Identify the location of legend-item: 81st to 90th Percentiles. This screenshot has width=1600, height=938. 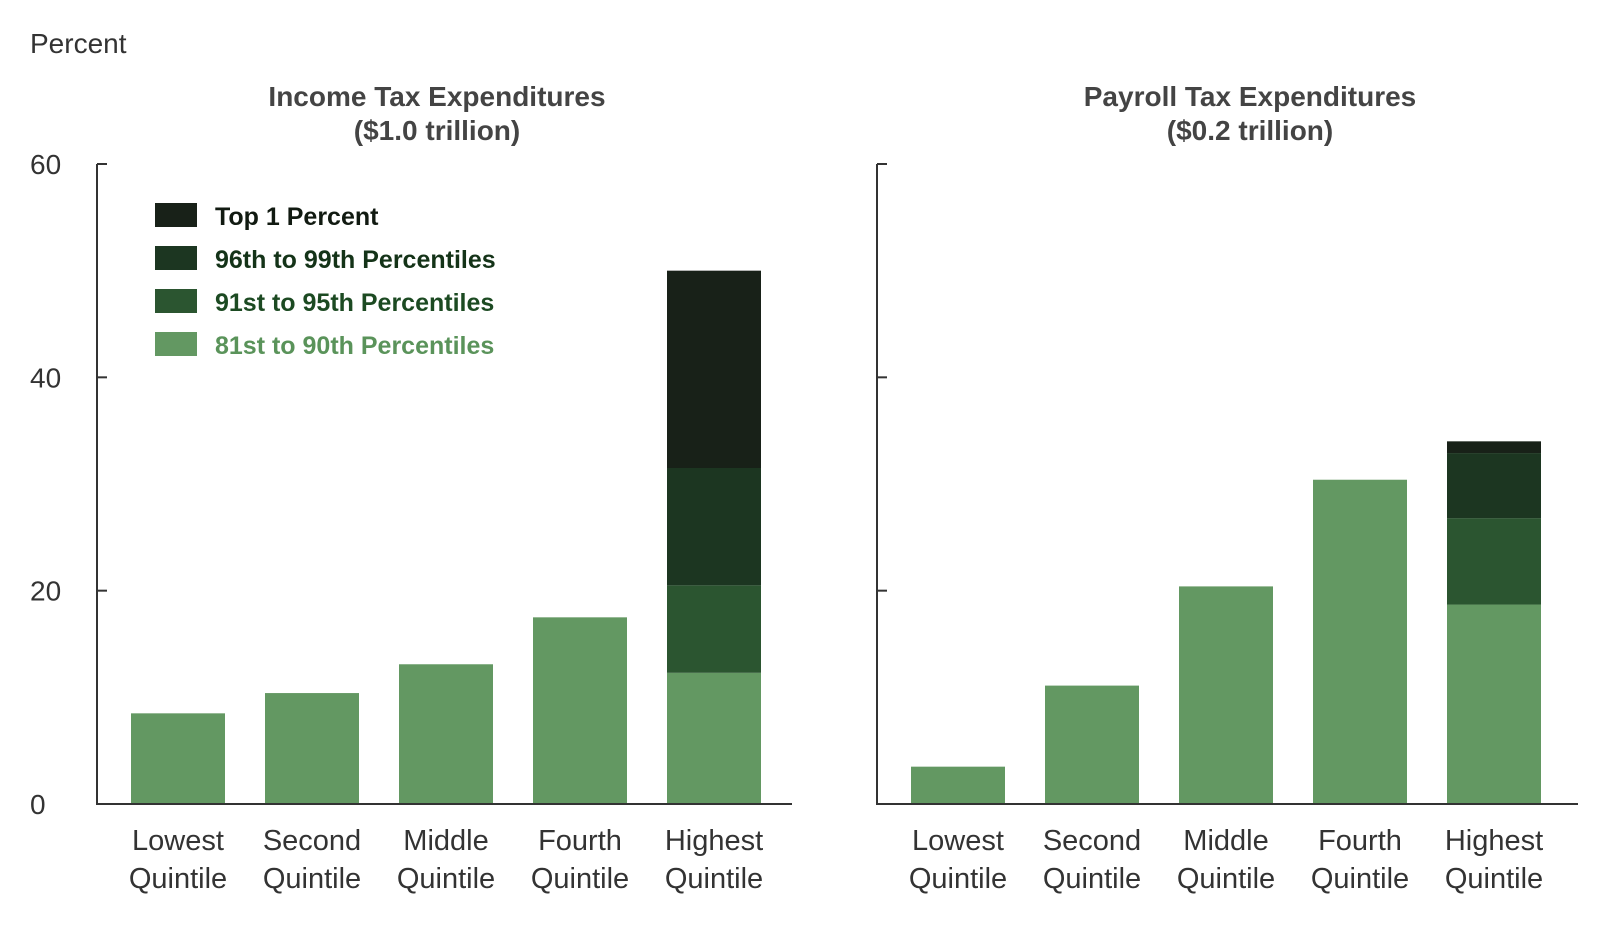
(324, 346).